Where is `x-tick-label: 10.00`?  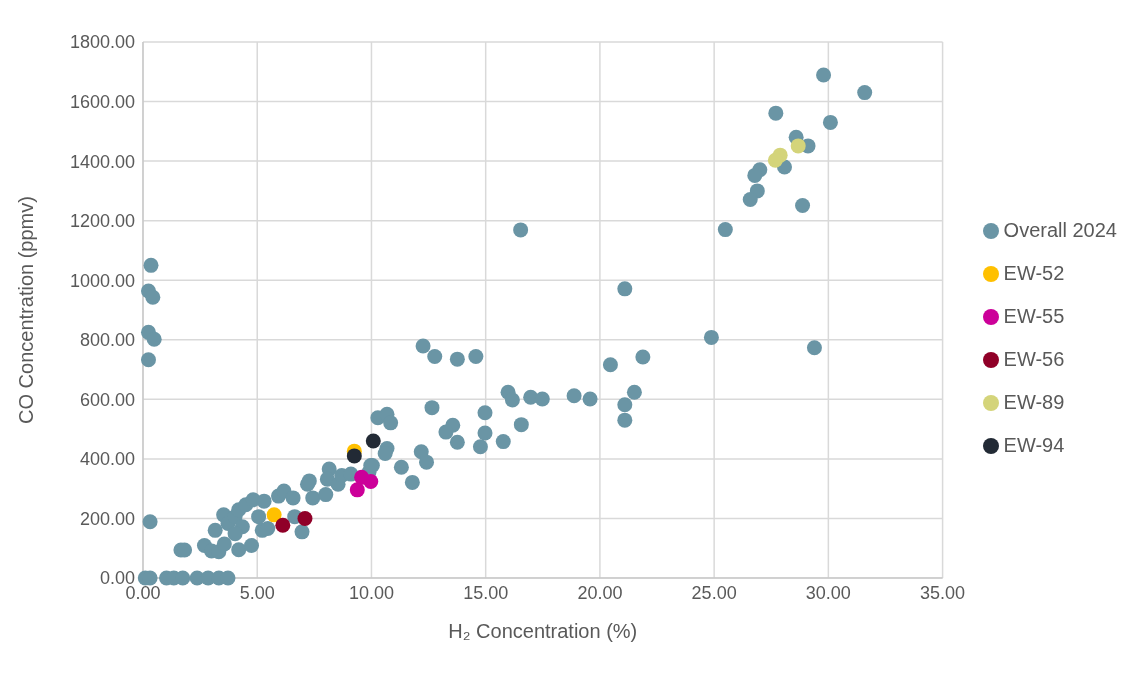 x-tick-label: 10.00 is located at coordinates (371, 592).